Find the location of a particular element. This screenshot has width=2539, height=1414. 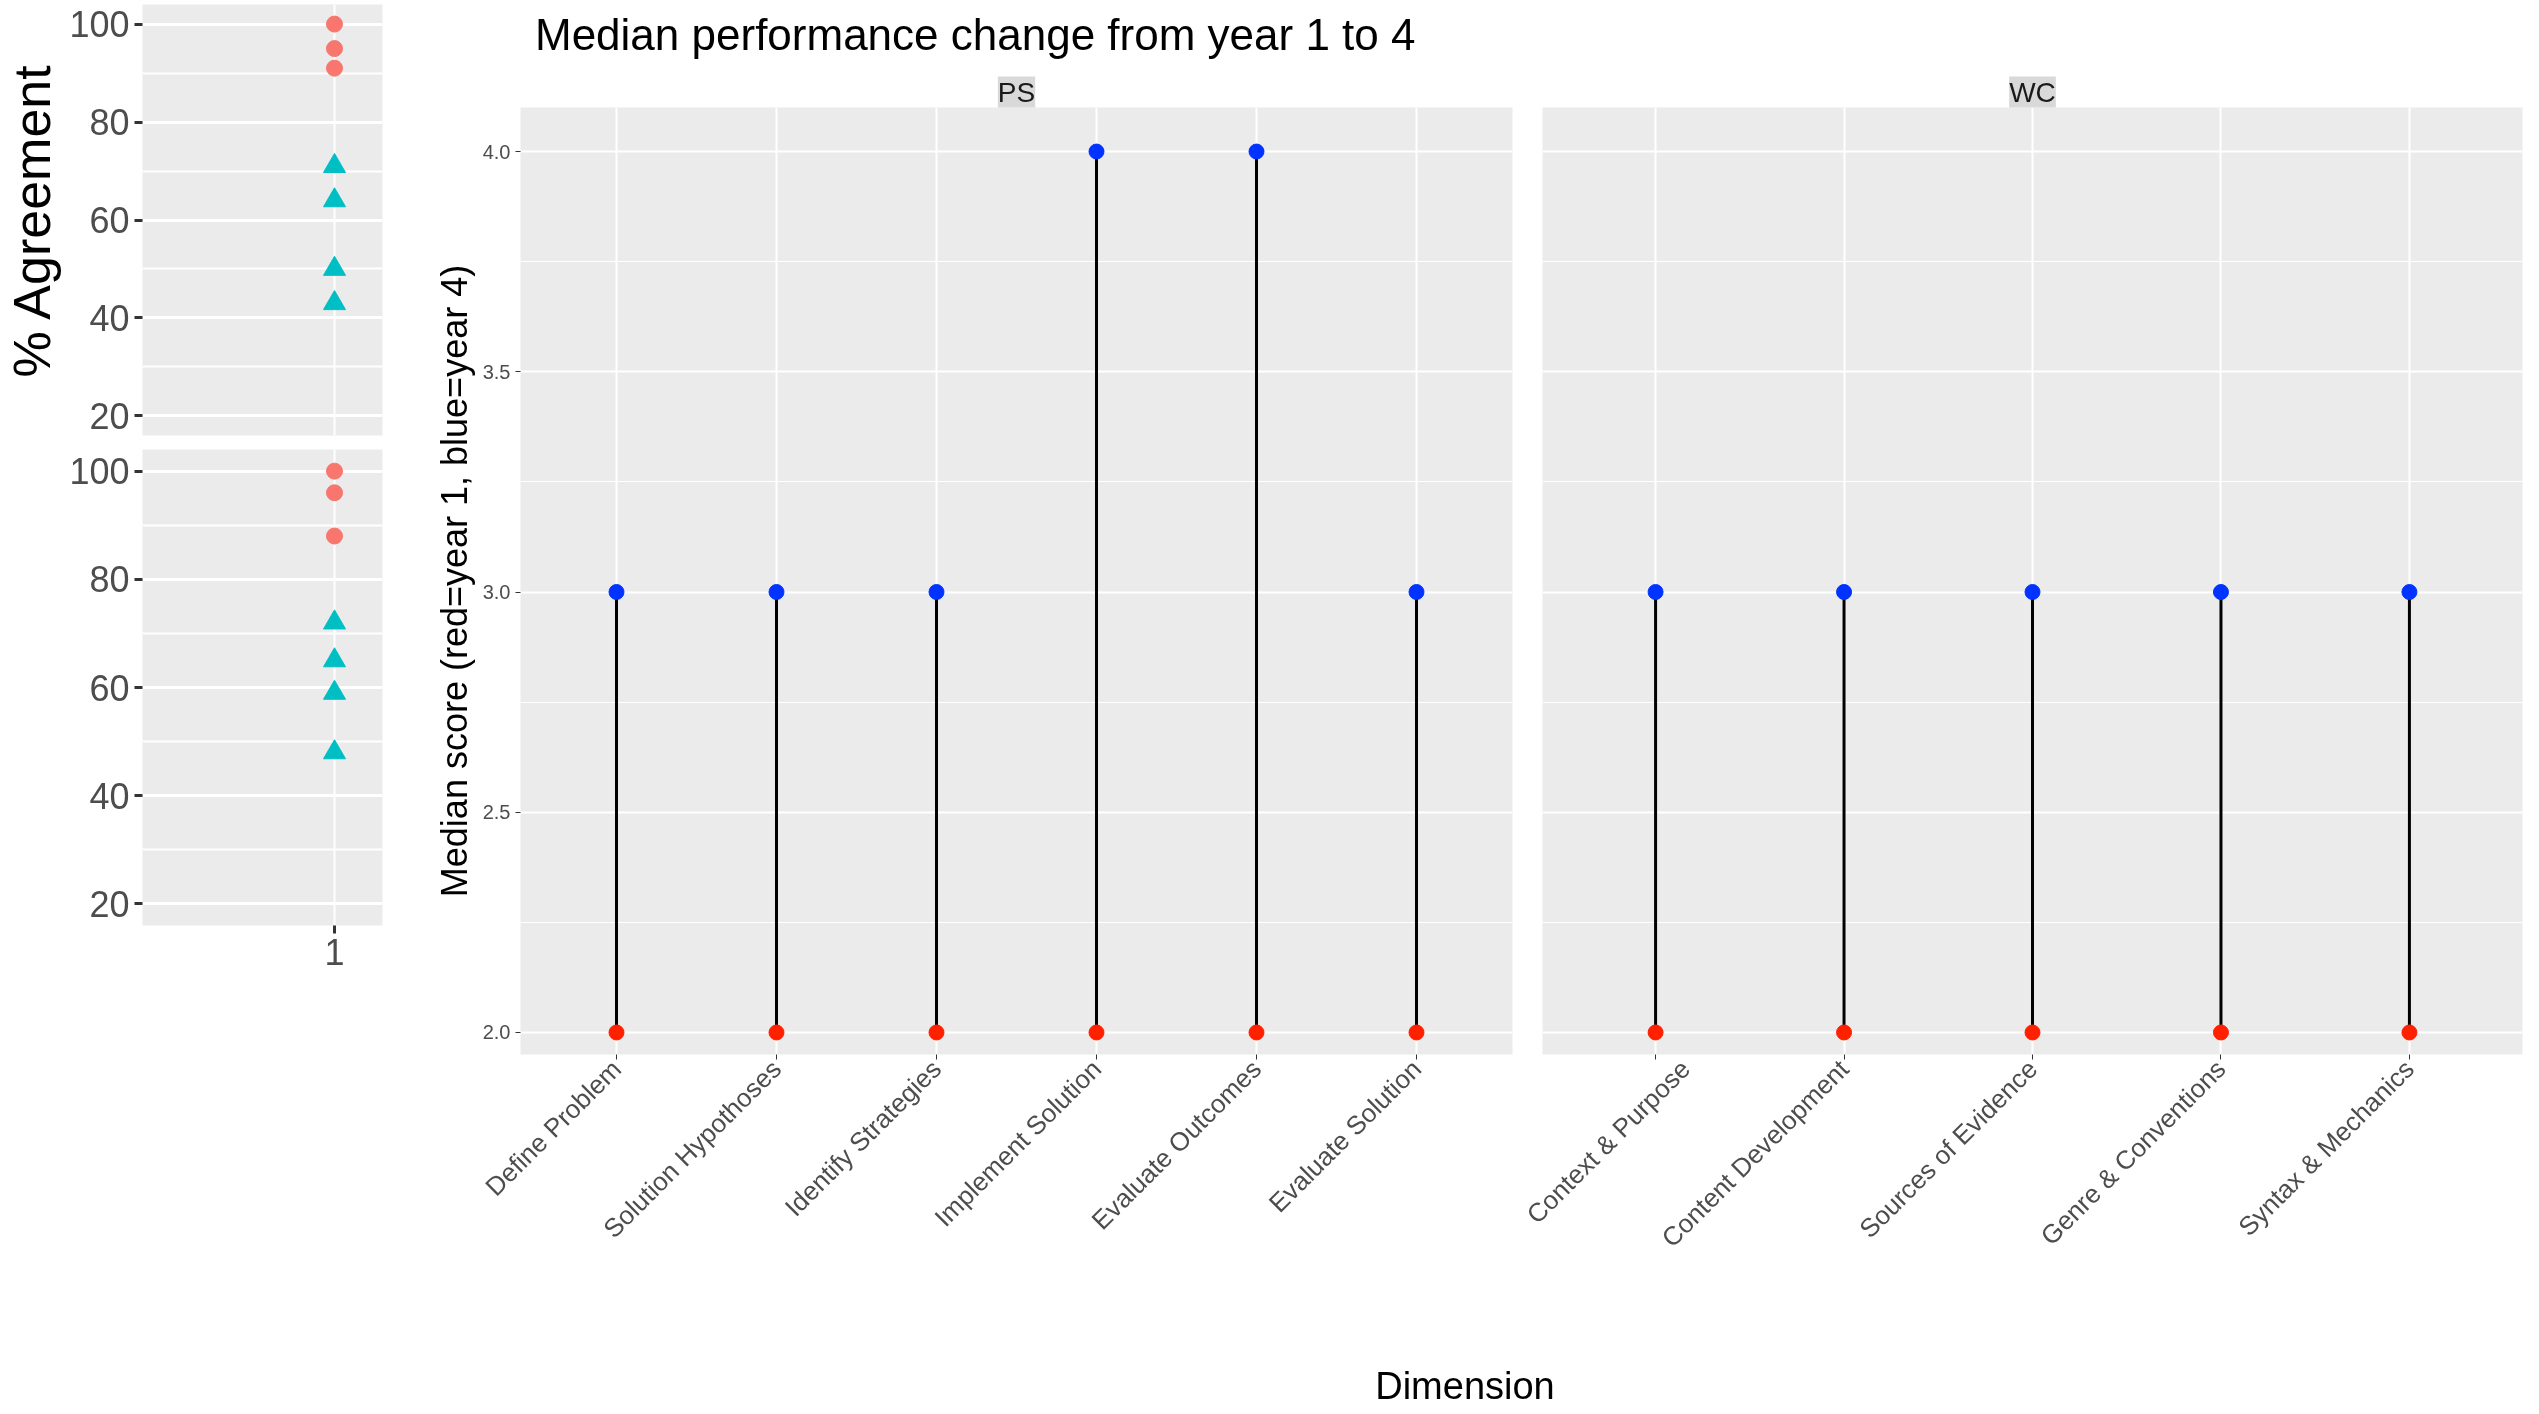

y-tick-label: 3.5 is located at coordinates (496, 371).